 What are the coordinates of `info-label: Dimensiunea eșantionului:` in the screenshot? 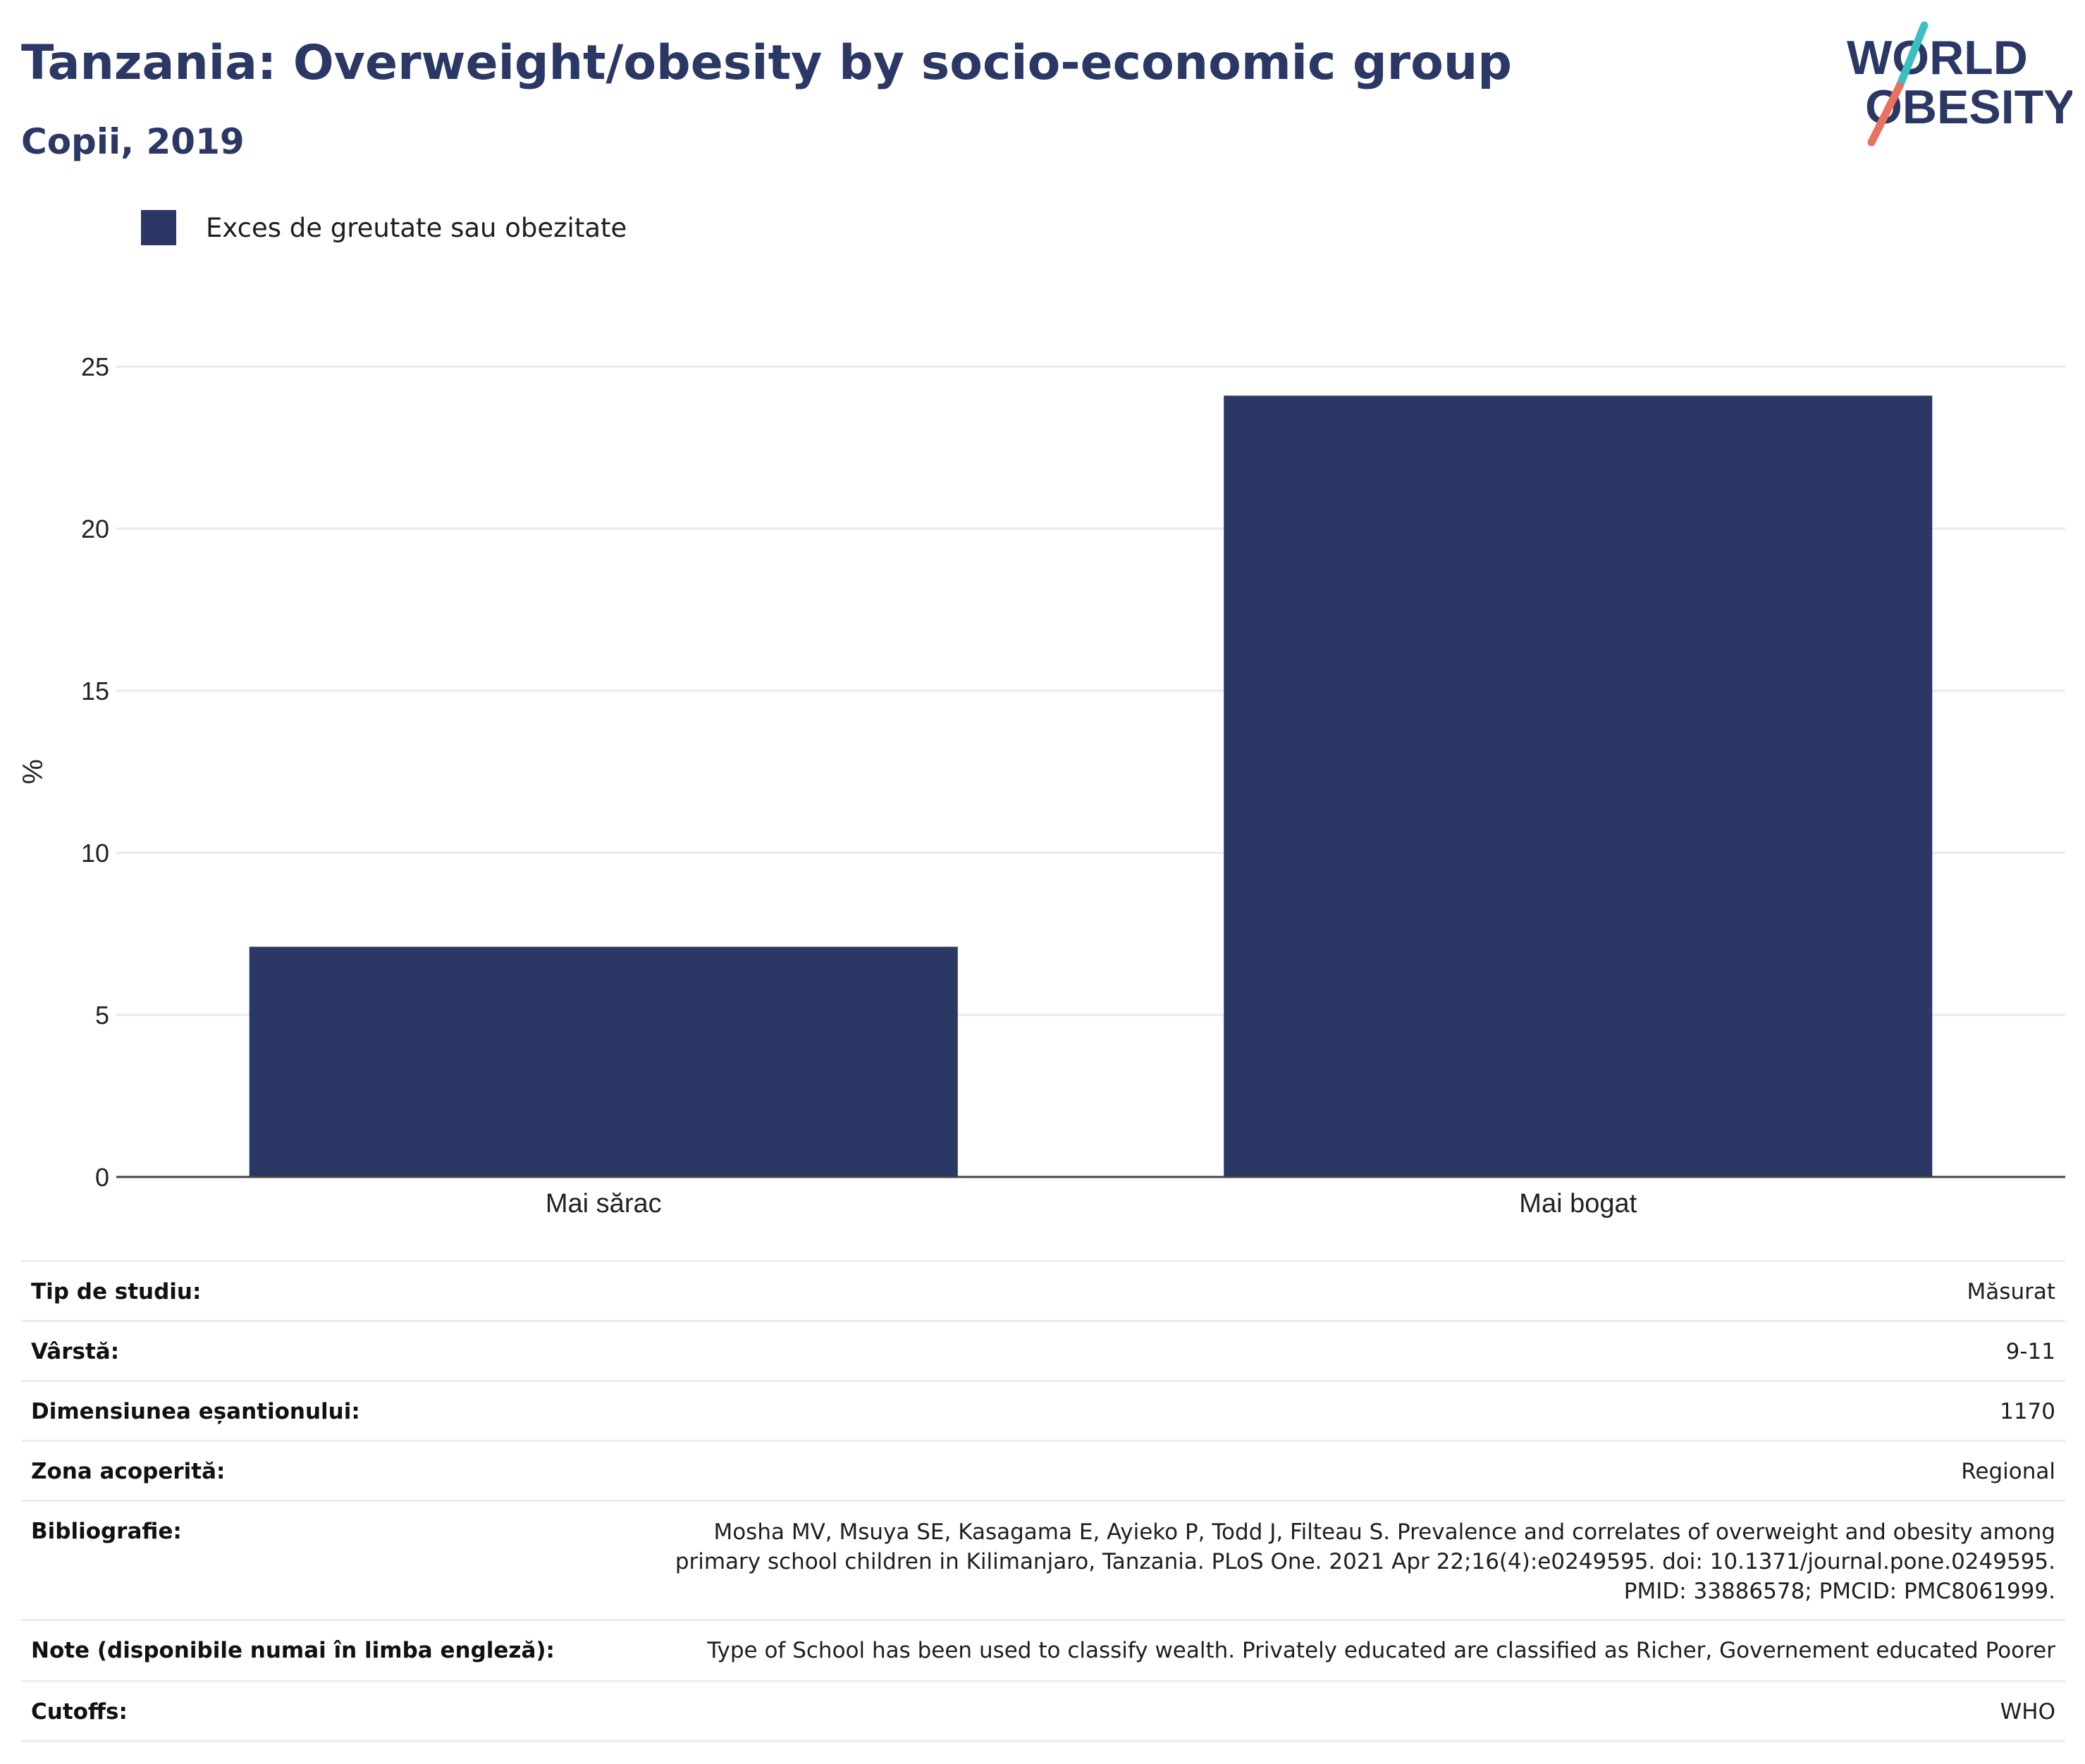 It's located at (195, 1411).